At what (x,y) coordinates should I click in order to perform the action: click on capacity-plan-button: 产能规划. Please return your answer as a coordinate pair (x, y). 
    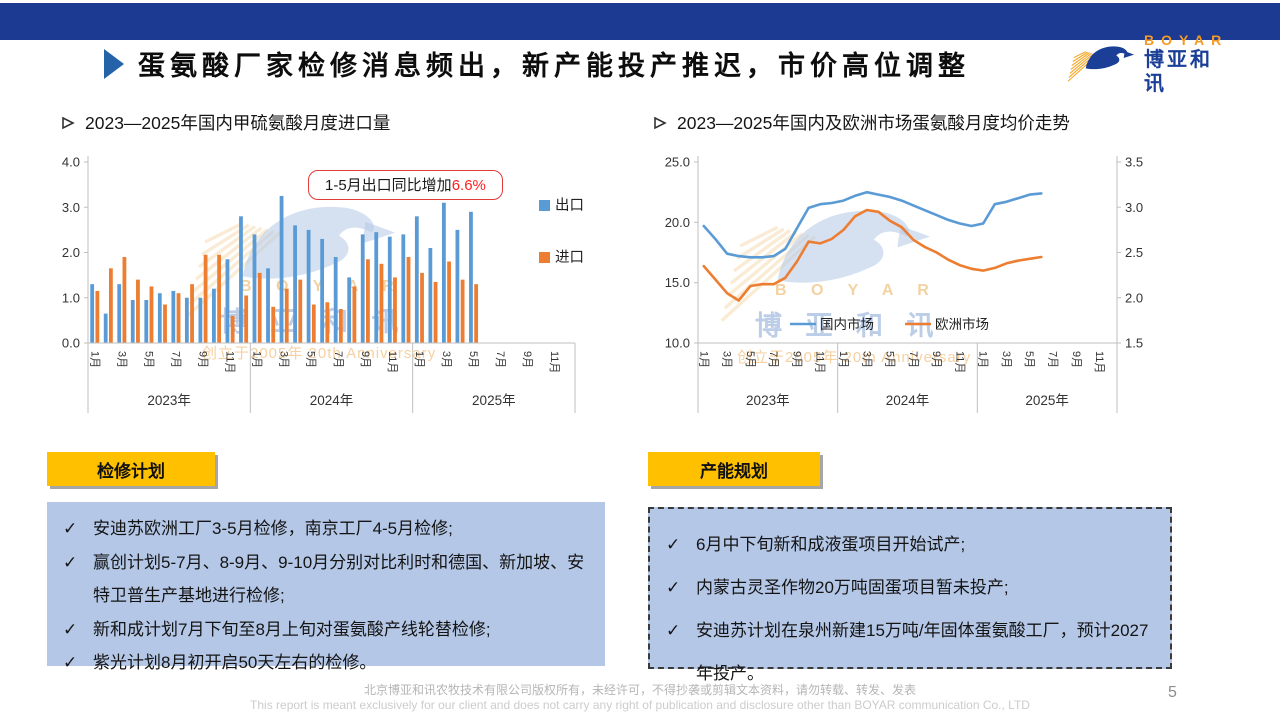
    Looking at the image, I should click on (734, 469).